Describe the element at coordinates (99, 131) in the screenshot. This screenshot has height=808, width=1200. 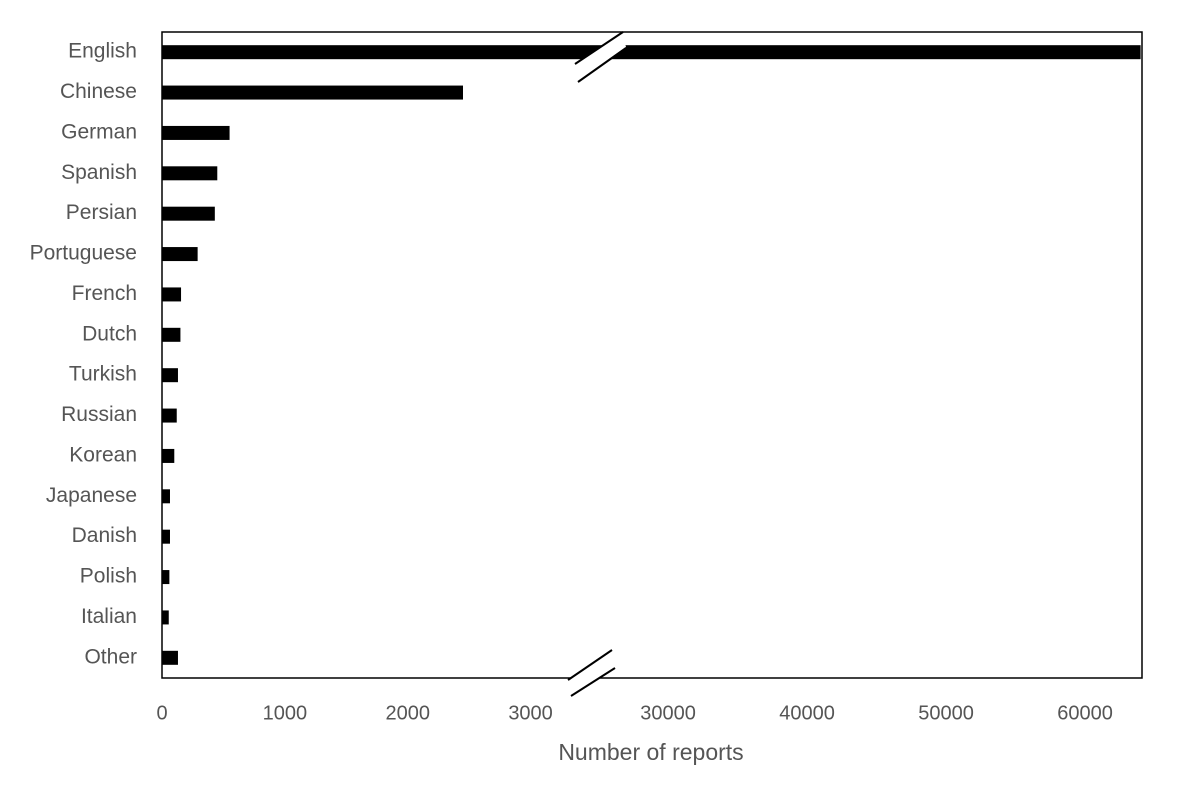
I see `y-tick-label: German` at that location.